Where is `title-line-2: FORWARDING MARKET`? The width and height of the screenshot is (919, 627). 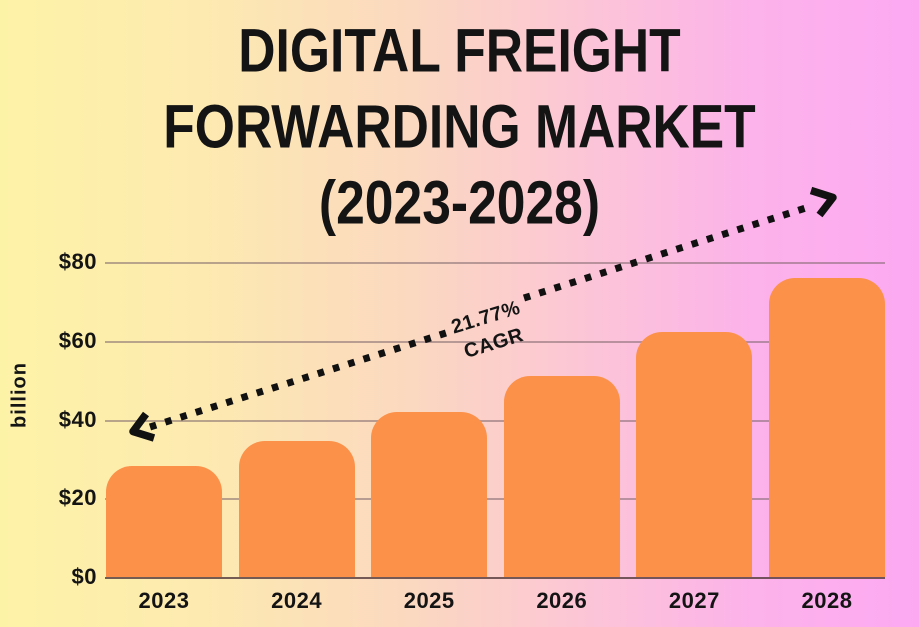 title-line-2: FORWARDING MARKET is located at coordinates (459, 126).